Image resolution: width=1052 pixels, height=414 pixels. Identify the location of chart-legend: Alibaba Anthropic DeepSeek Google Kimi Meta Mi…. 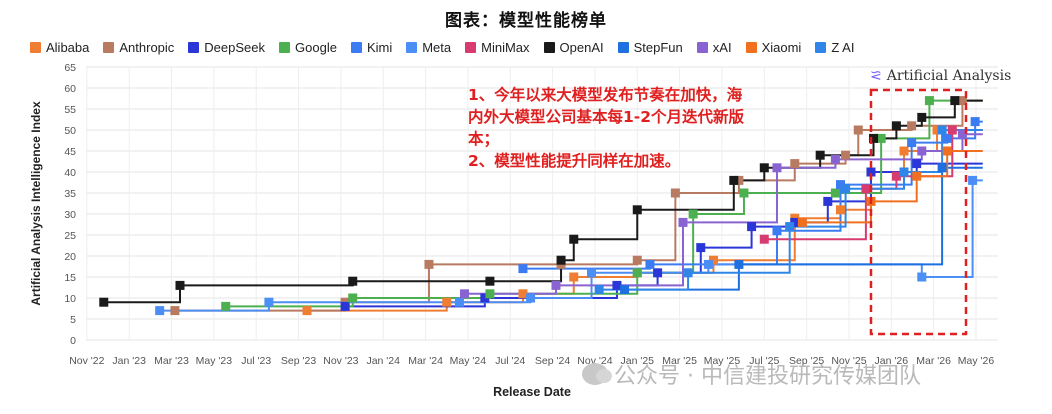
(442, 47).